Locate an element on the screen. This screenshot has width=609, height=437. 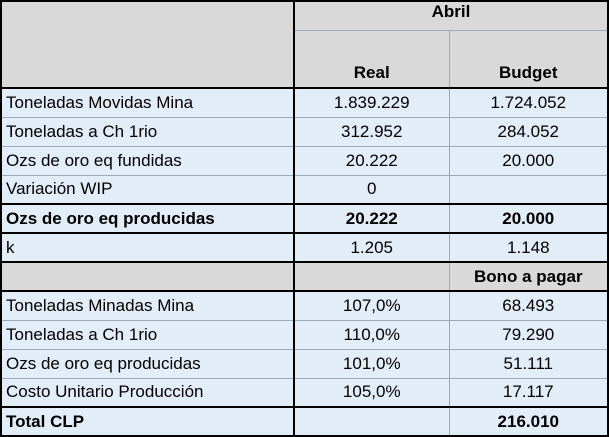
budget-cell: 216.010 is located at coordinates (528, 421).